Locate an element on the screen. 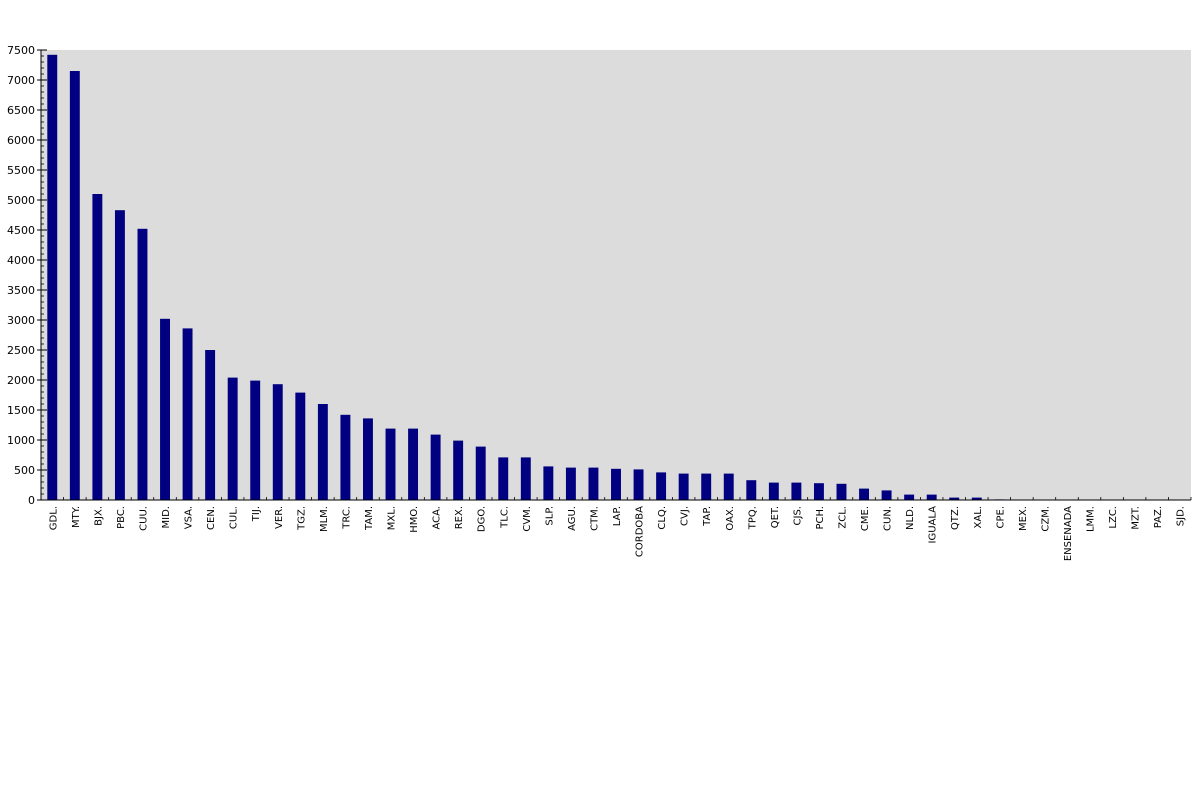 The height and width of the screenshot is (800, 1200). bar-cen is located at coordinates (210, 425).